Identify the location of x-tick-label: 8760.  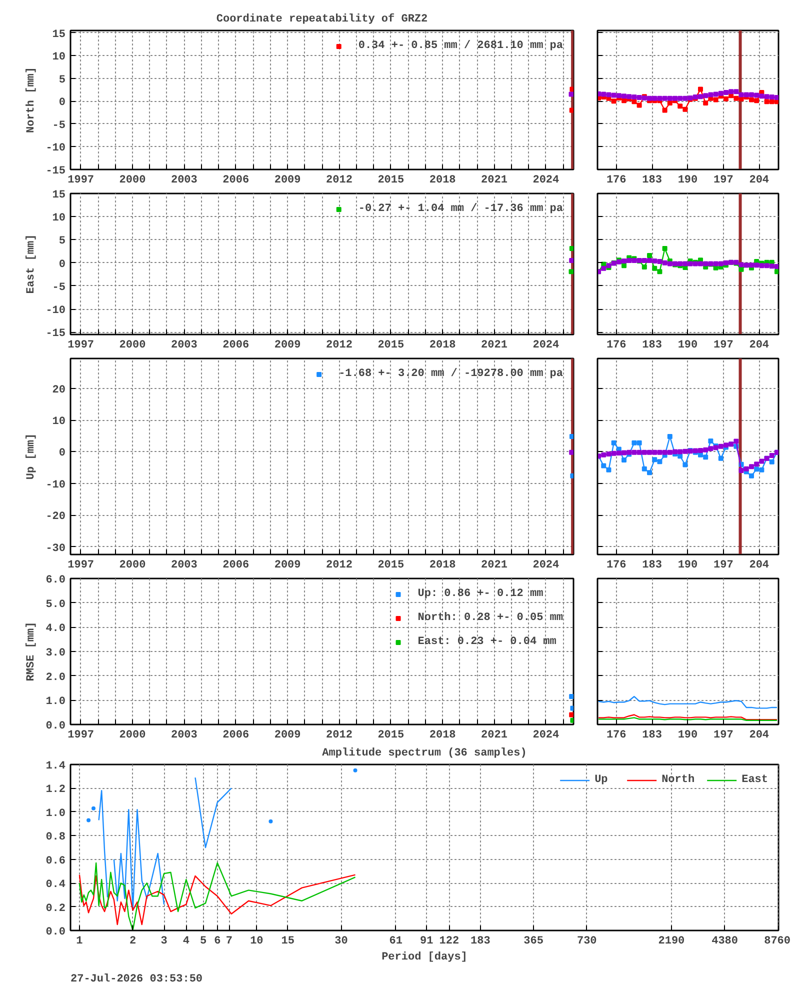
(777, 942).